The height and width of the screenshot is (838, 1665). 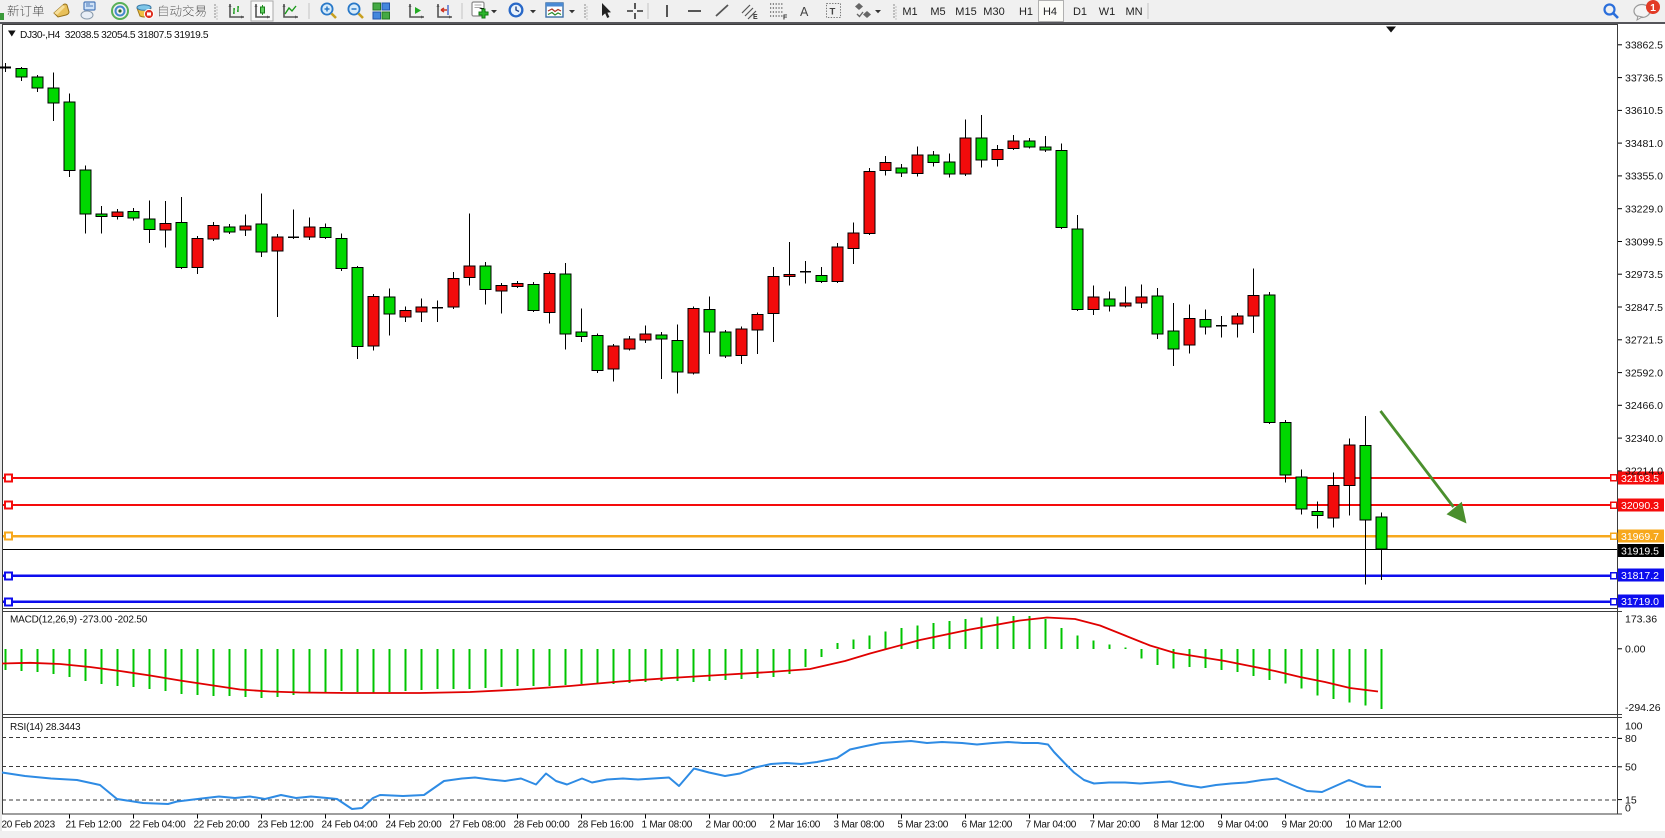 What do you see at coordinates (1631, 768) in the screenshot?
I see `svg-text: 50` at bounding box center [1631, 768].